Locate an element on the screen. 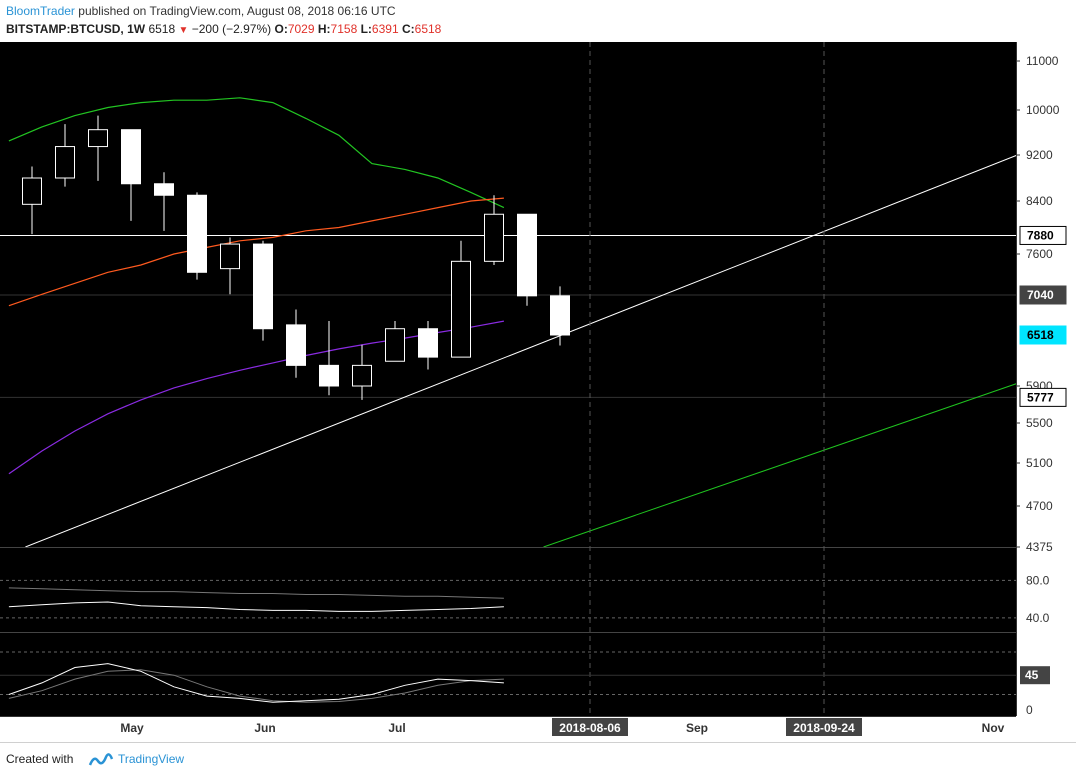 The height and width of the screenshot is (777, 1076). chart-footer: Created with TradingView is located at coordinates (538, 759).